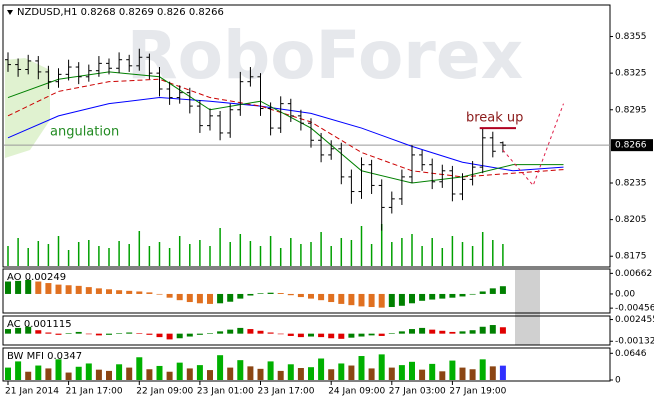 The width and height of the screenshot is (654, 400). Describe the element at coordinates (206, 12) in the screenshot. I see `last-close: 0.8266` at that location.